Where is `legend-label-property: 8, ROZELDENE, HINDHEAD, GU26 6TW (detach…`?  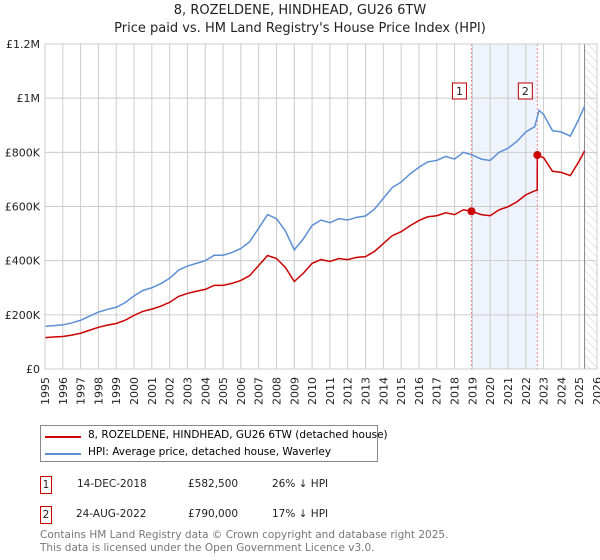 legend-label-property: 8, ROZELDENE, HINDHEAD, GU26 6TW (detach… is located at coordinates (238, 435).